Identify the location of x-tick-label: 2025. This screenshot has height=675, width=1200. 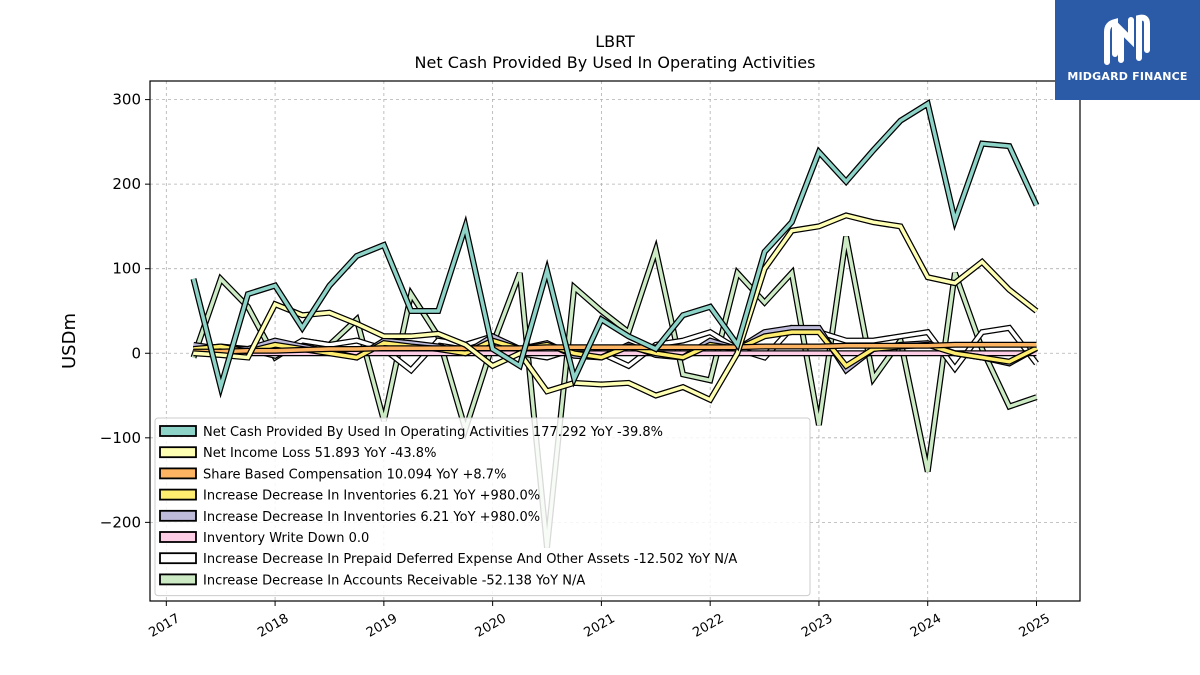
(1035, 626).